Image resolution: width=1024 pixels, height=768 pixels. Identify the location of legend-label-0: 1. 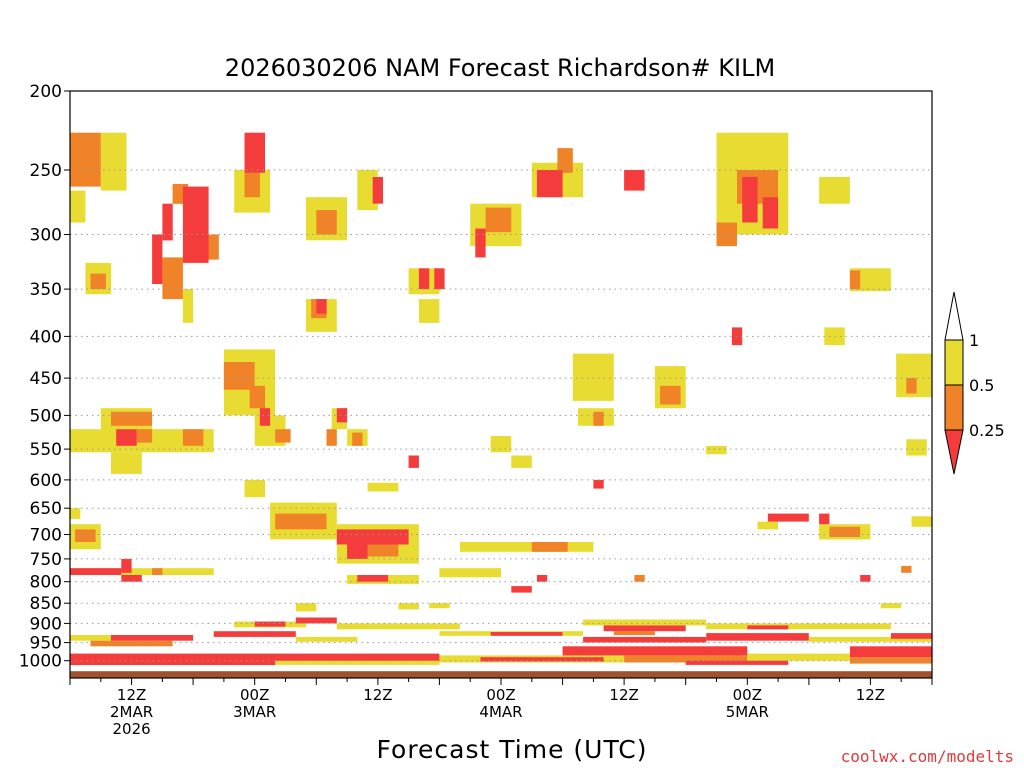
(974, 340).